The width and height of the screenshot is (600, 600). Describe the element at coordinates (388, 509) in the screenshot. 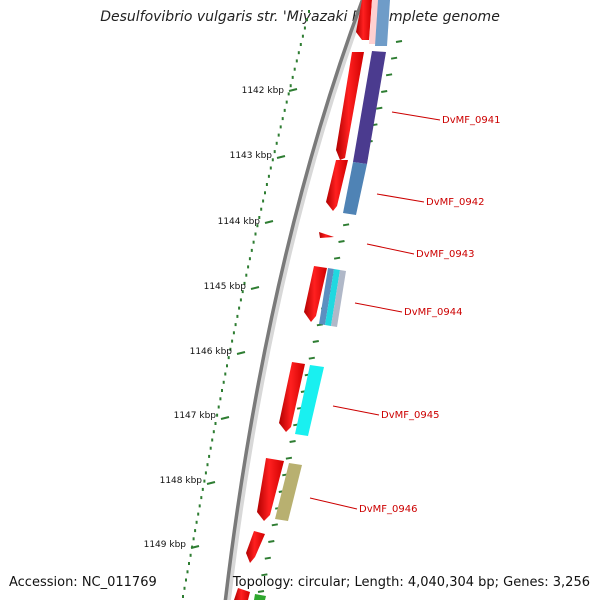

I see `gene-label-dvmf-0946: DvMF_0946` at that location.